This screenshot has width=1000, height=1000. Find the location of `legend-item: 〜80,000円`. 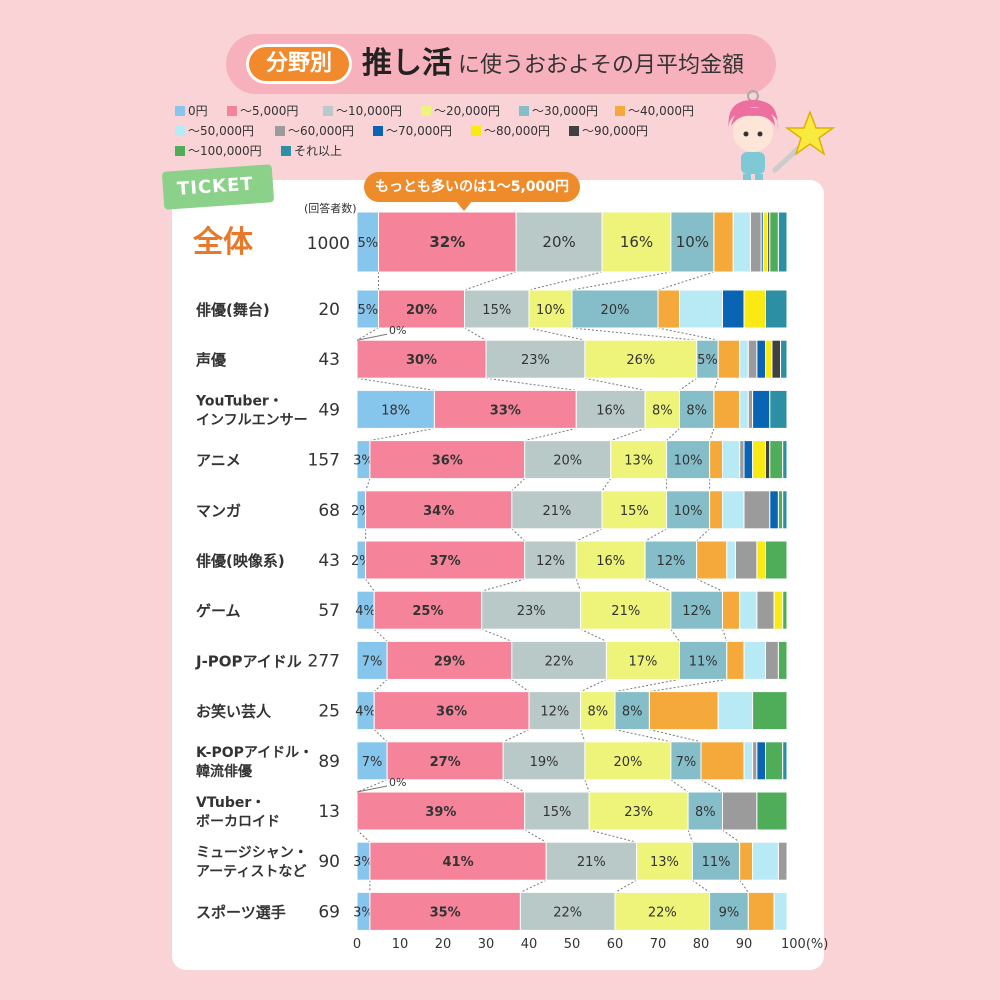

legend-item: 〜80,000円 is located at coordinates (510, 130).